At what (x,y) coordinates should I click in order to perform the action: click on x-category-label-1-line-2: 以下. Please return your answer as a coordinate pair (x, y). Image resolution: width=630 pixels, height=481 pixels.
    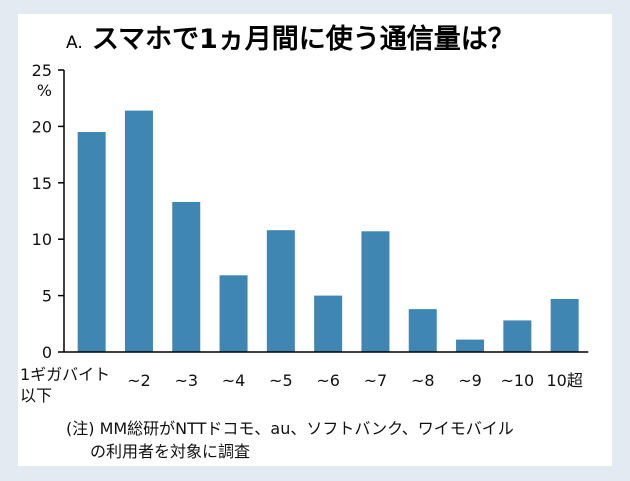
    Looking at the image, I should click on (36, 395).